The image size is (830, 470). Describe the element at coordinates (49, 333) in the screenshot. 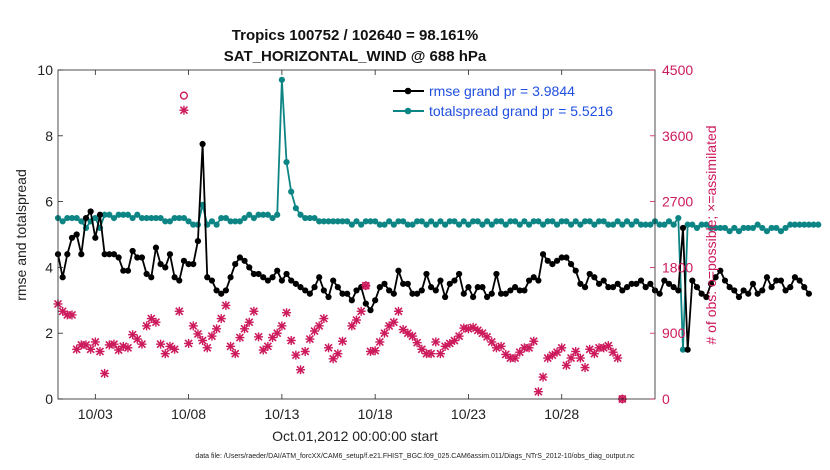

I see `y-tick-label: 2` at that location.